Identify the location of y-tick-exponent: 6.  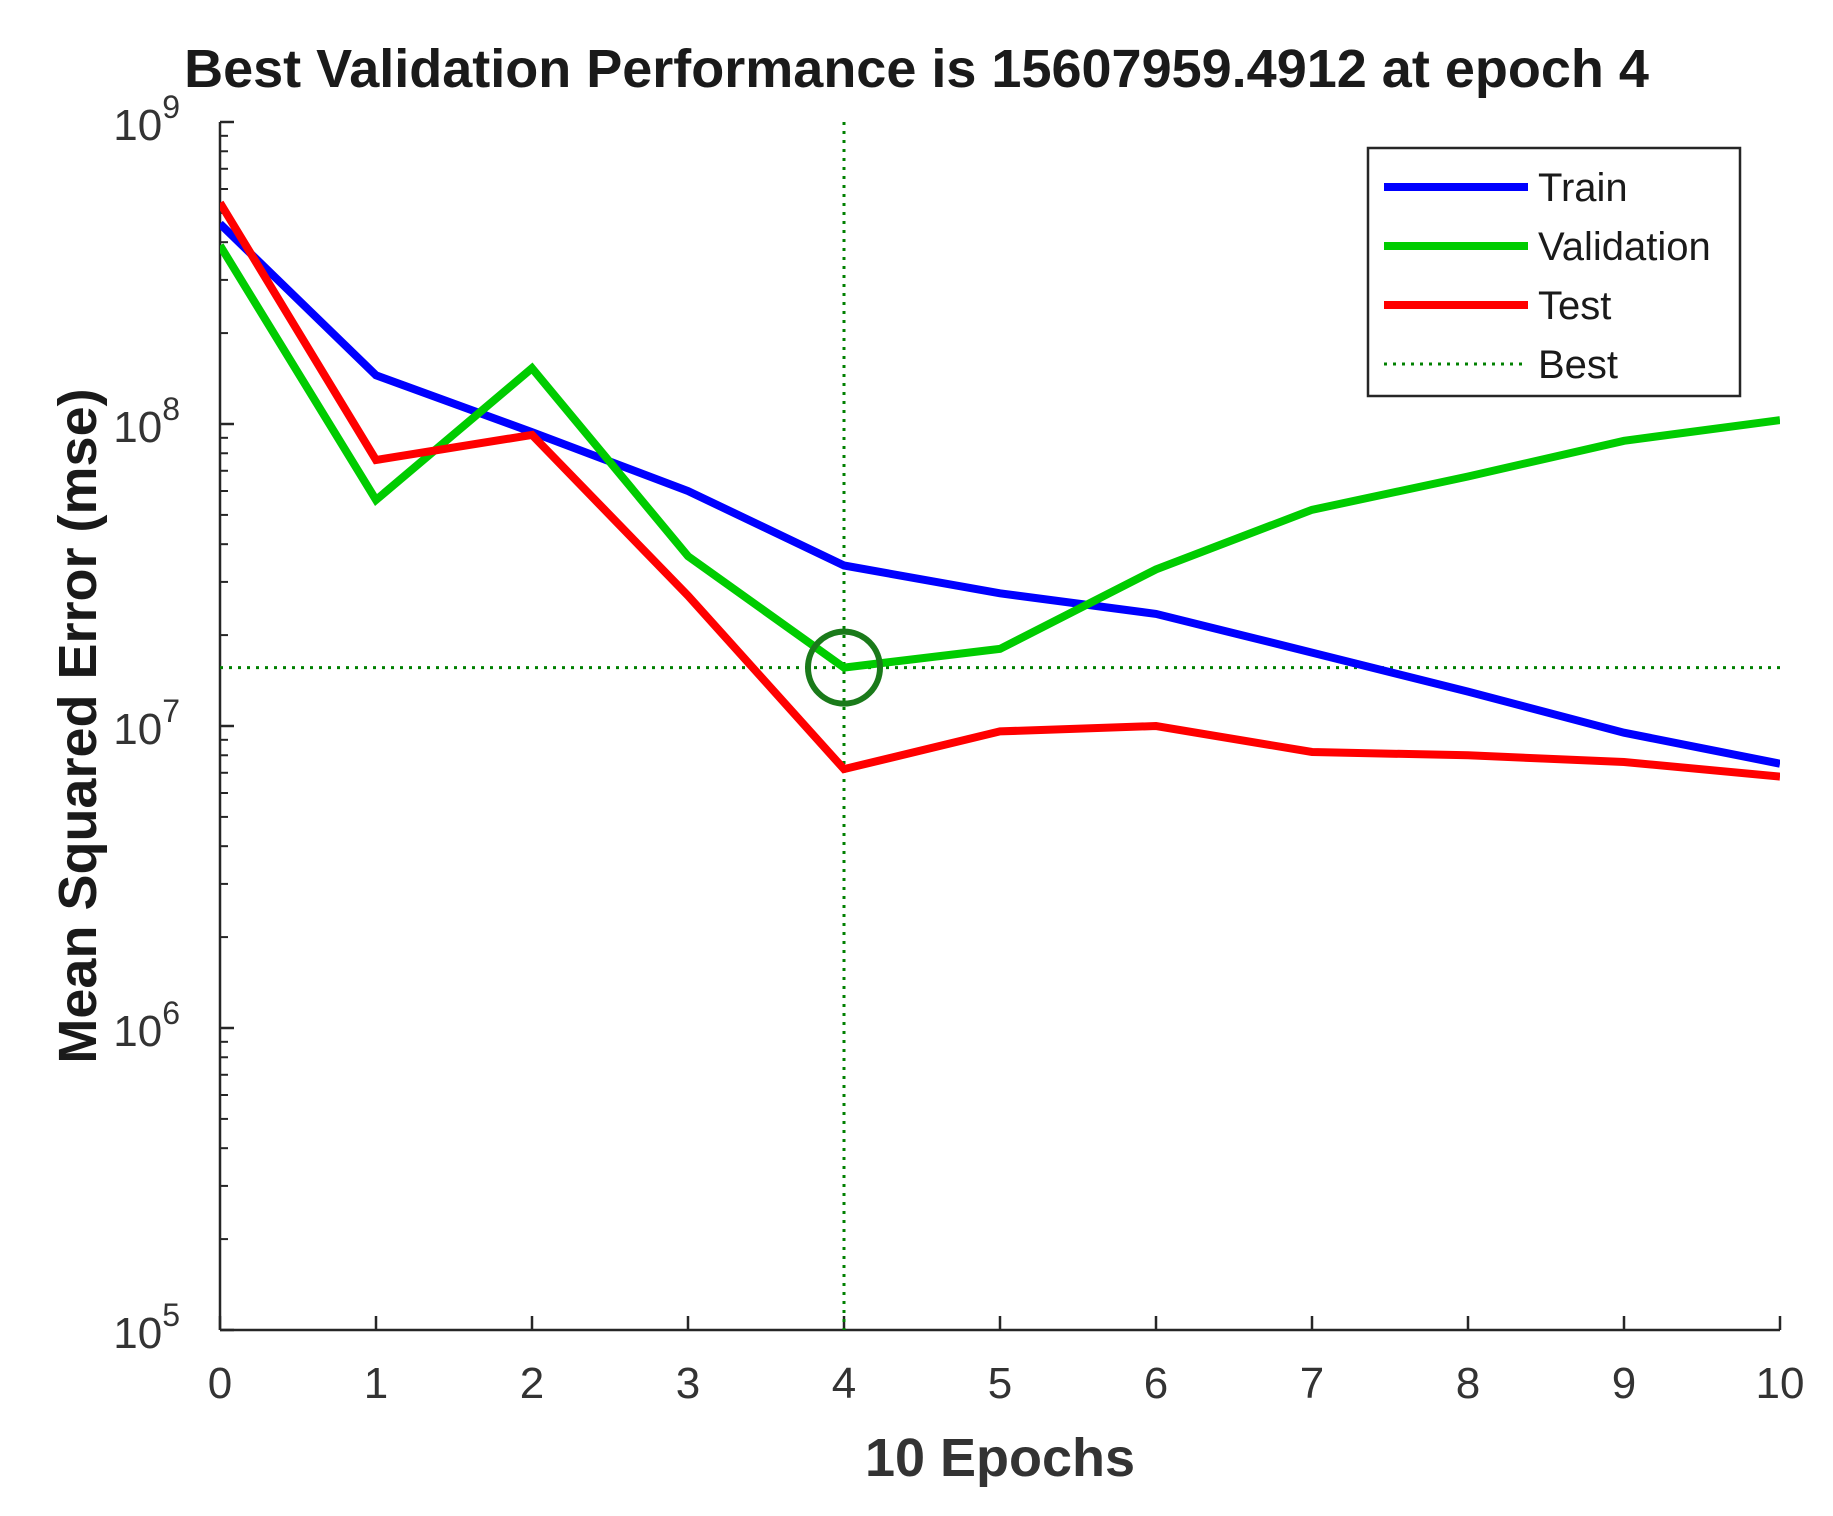
(171, 1013).